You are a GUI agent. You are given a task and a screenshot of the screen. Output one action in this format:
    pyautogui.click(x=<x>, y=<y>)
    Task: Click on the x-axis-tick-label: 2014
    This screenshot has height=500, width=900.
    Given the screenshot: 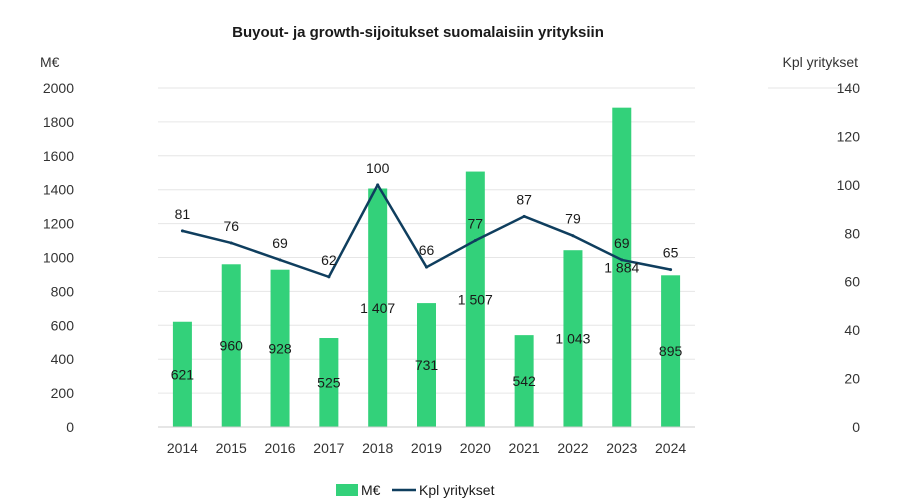 What is the action you would take?
    pyautogui.click(x=182, y=448)
    